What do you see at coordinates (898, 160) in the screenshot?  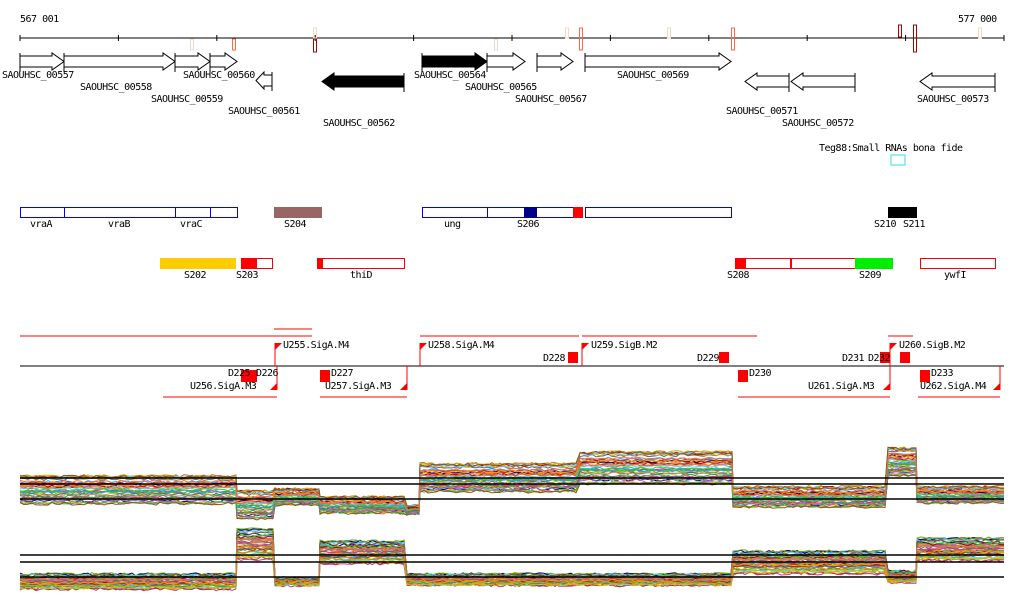 I see `small-rna-feature` at bounding box center [898, 160].